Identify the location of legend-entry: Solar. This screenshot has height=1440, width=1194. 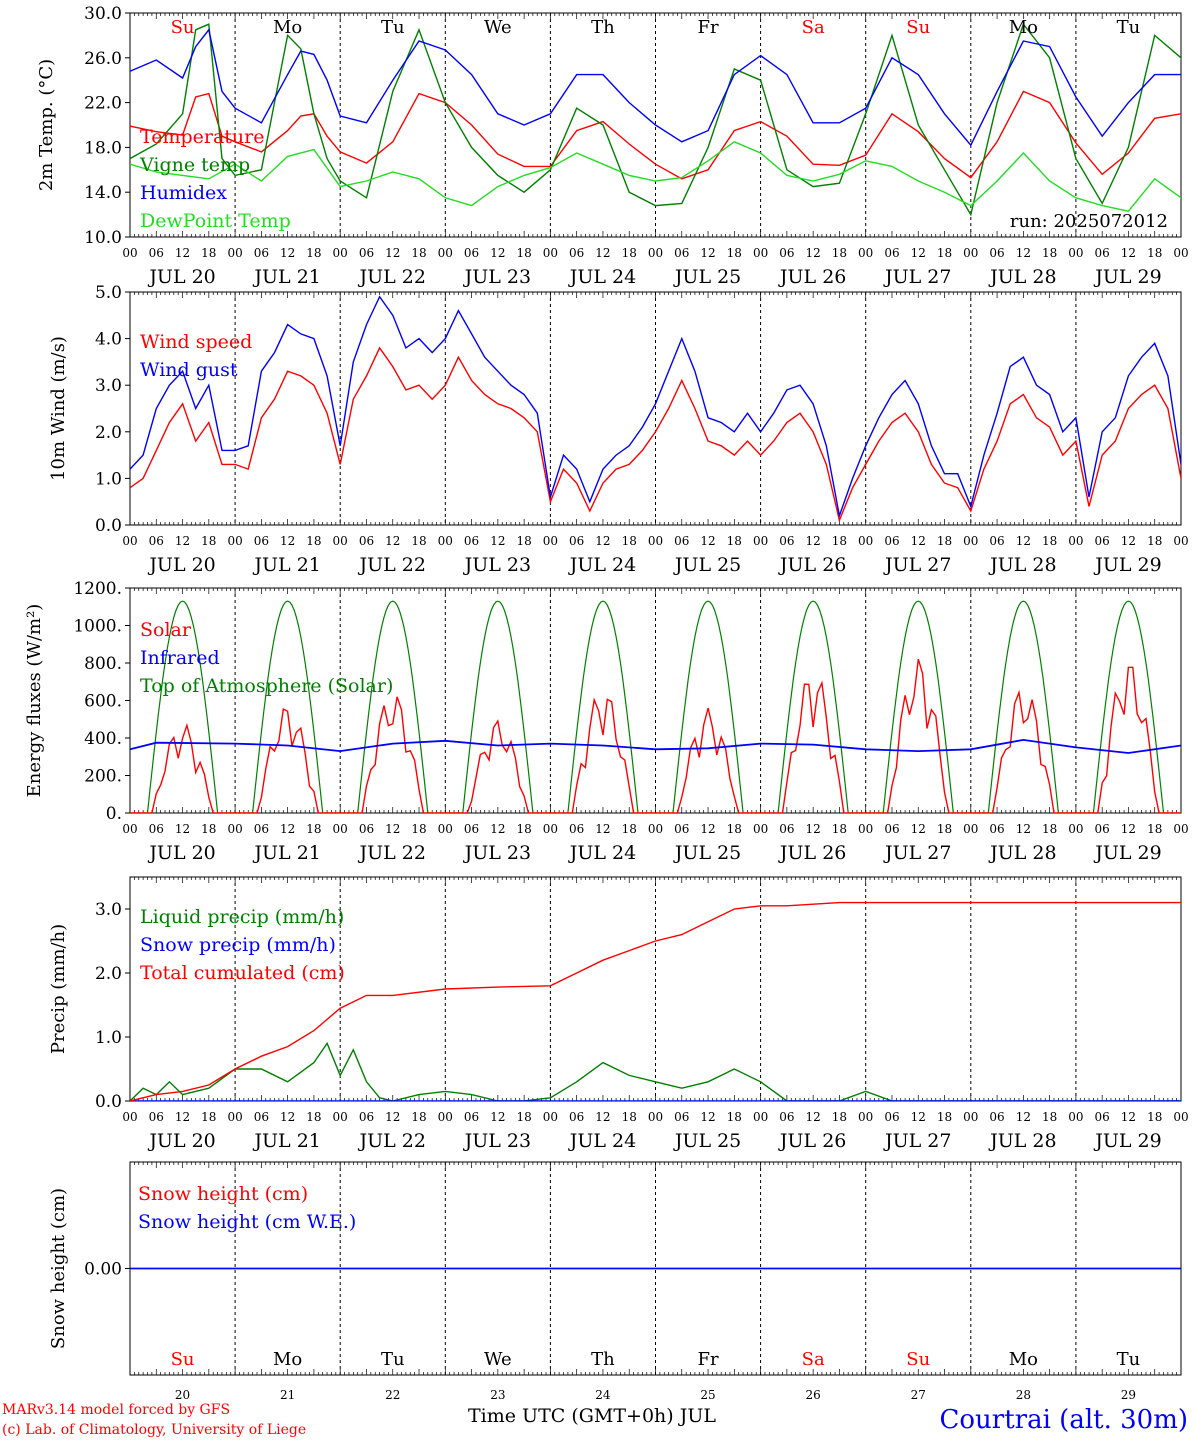
(166, 630).